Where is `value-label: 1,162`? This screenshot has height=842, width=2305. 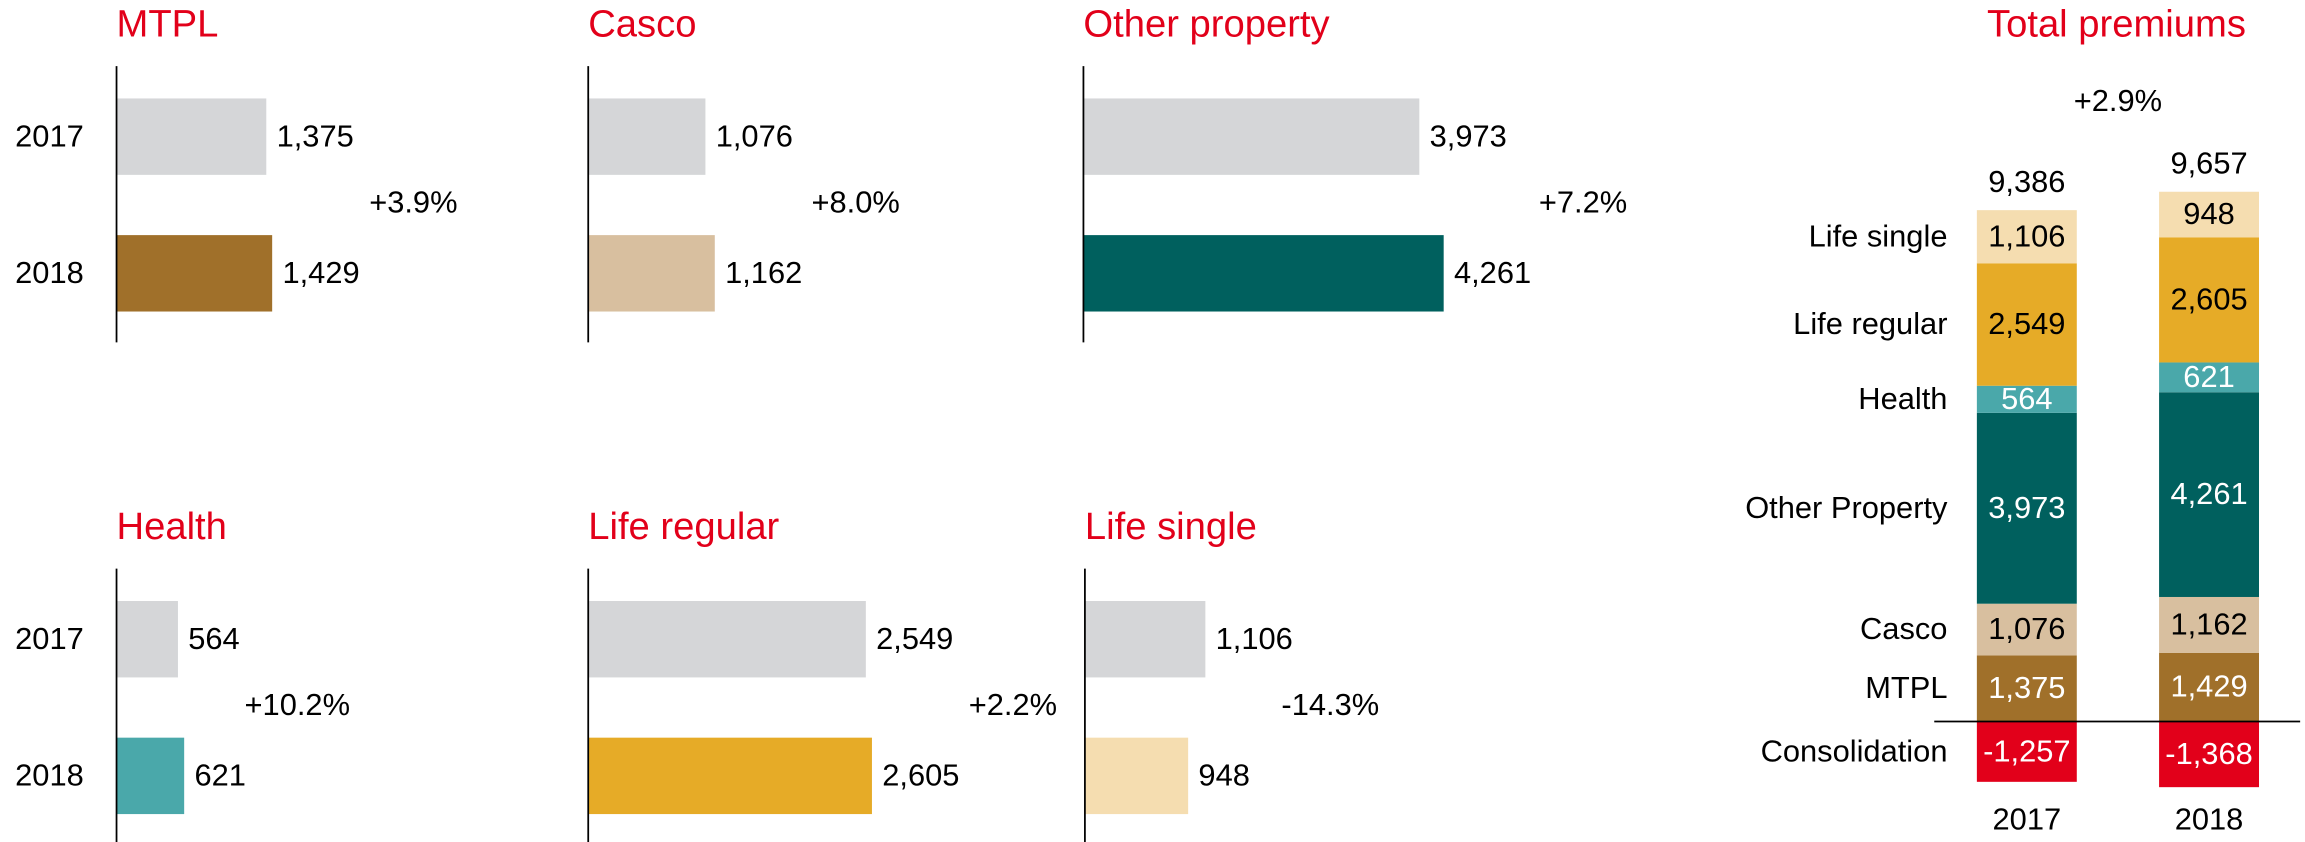 value-label: 1,162 is located at coordinates (763, 272).